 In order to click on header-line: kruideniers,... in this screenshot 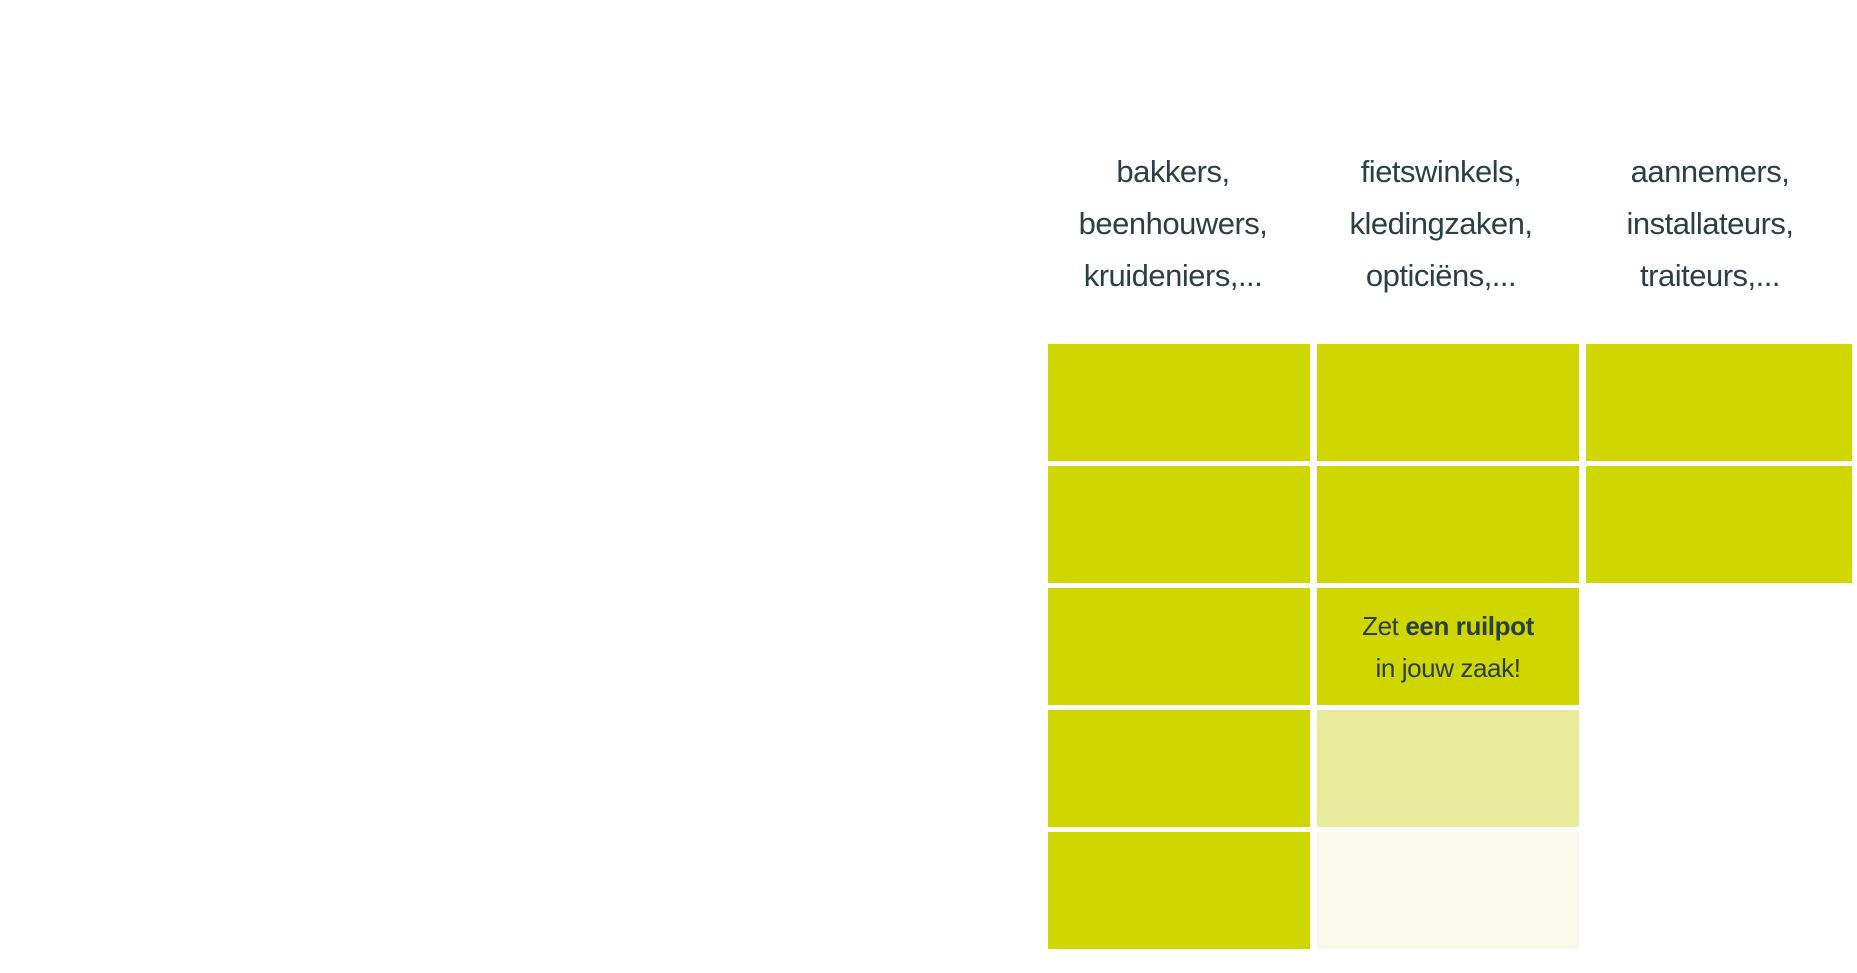, I will do `click(1173, 275)`.